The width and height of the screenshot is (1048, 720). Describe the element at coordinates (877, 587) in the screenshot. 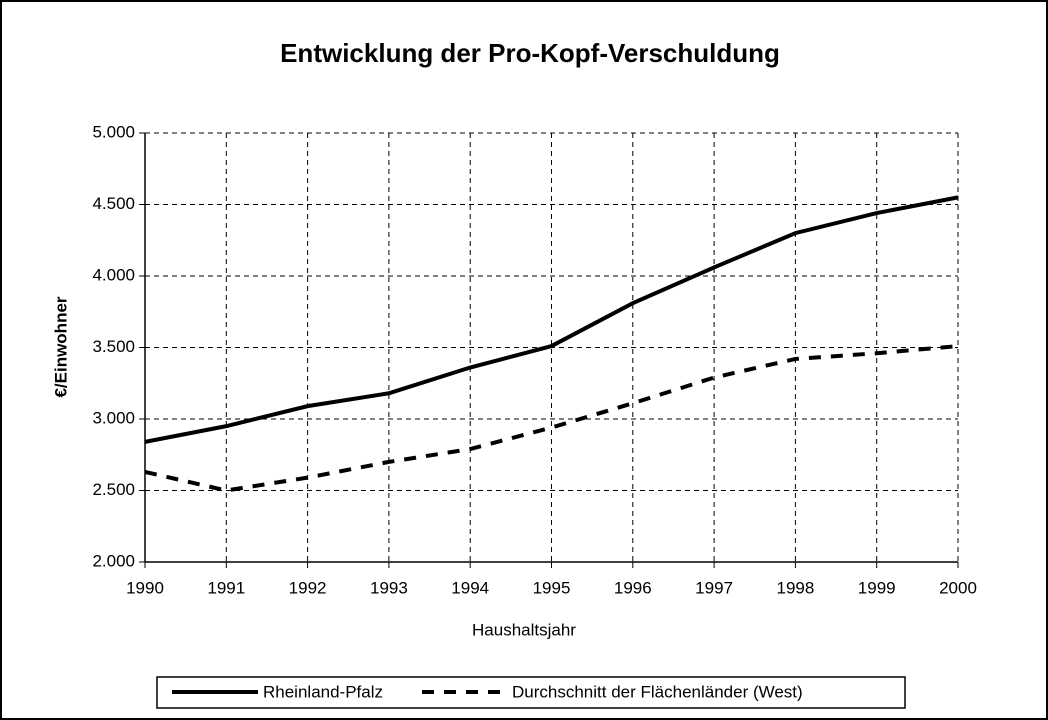

I see `x-tick-label: 1999` at that location.